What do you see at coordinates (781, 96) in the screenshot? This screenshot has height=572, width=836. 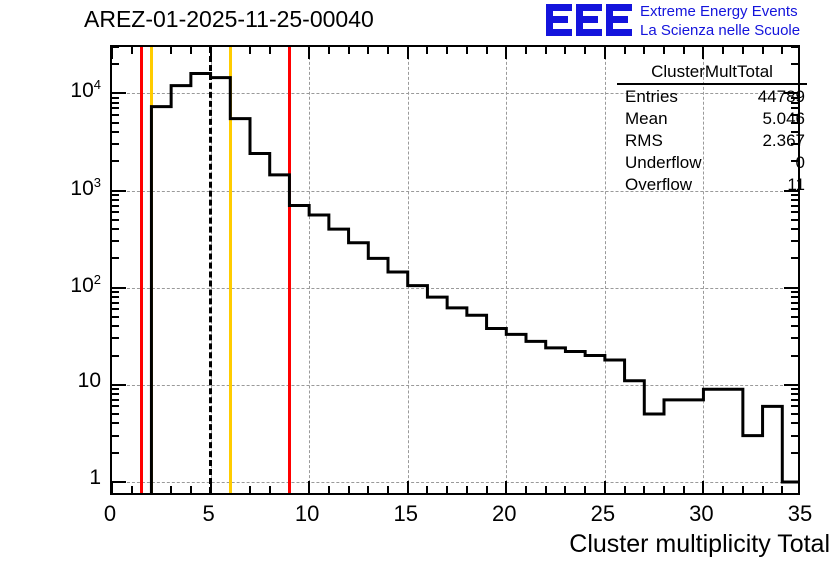 I see `stats-row-value: 44789` at bounding box center [781, 96].